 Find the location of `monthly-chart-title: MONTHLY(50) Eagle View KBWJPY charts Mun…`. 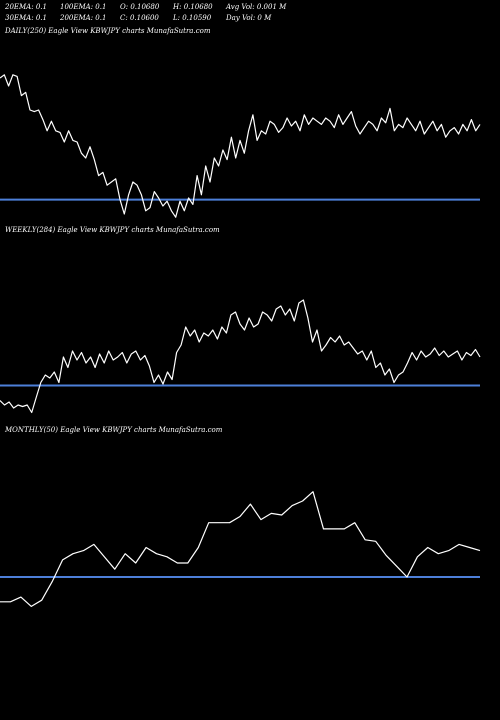

monthly-chart-title: MONTHLY(50) Eagle View KBWJPY charts Mun… is located at coordinates (114, 430).